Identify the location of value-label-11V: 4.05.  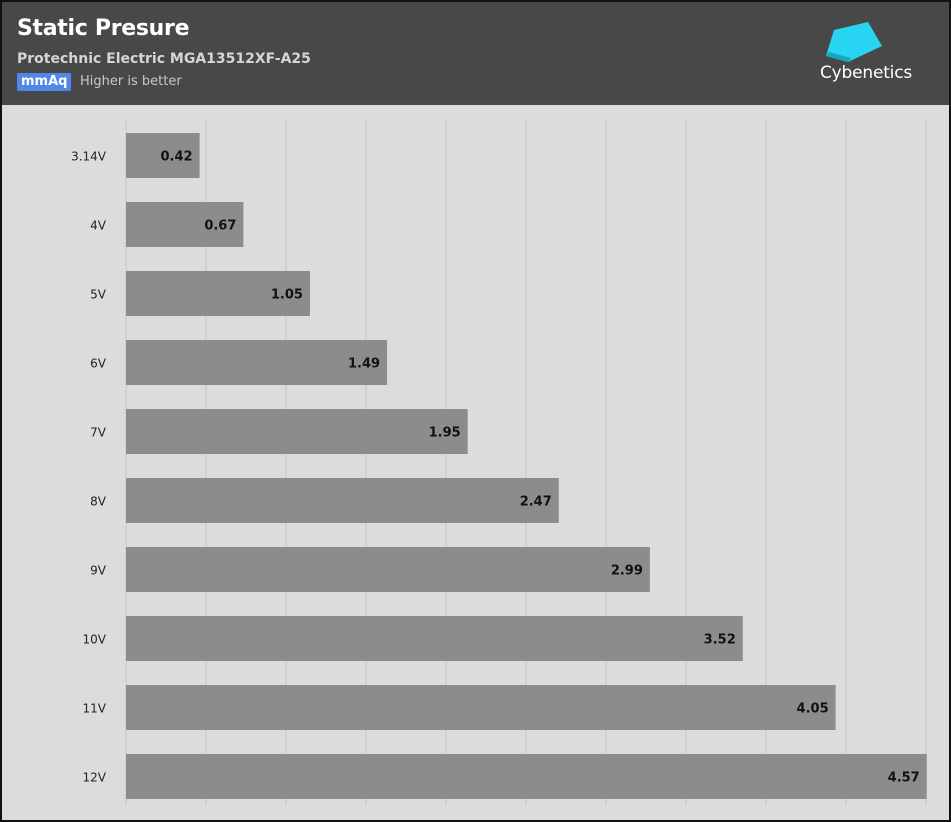
(813, 709).